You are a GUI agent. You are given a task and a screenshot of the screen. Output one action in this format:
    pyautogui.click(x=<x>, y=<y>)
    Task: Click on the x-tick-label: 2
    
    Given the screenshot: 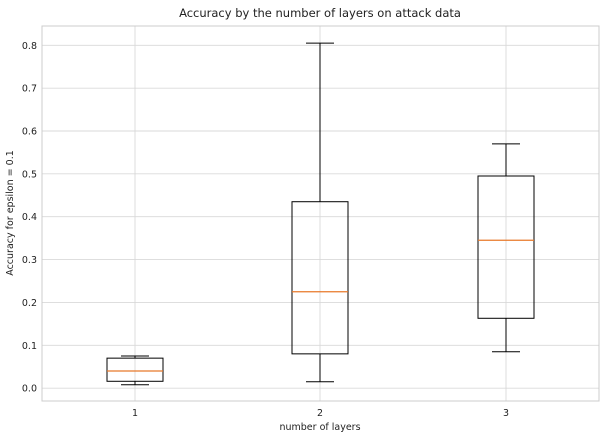 What is the action you would take?
    pyautogui.click(x=320, y=413)
    